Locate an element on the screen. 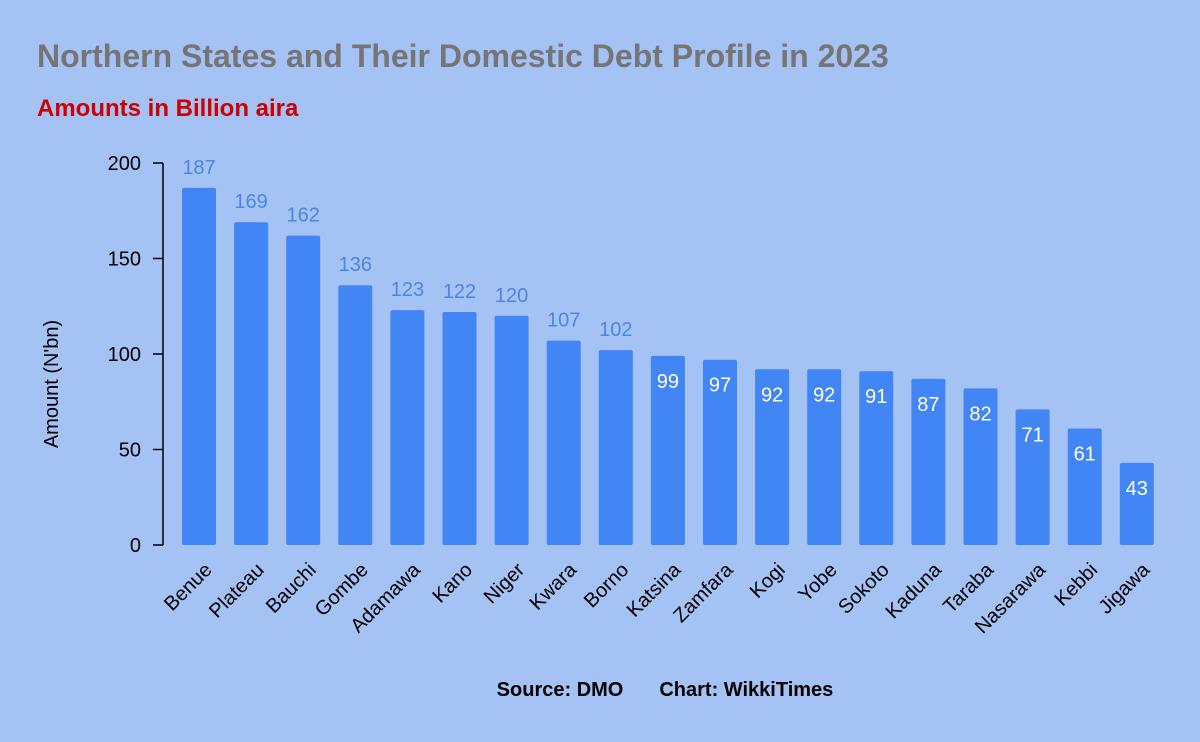 This screenshot has height=742, width=1200. data-label: 120 is located at coordinates (511, 296).